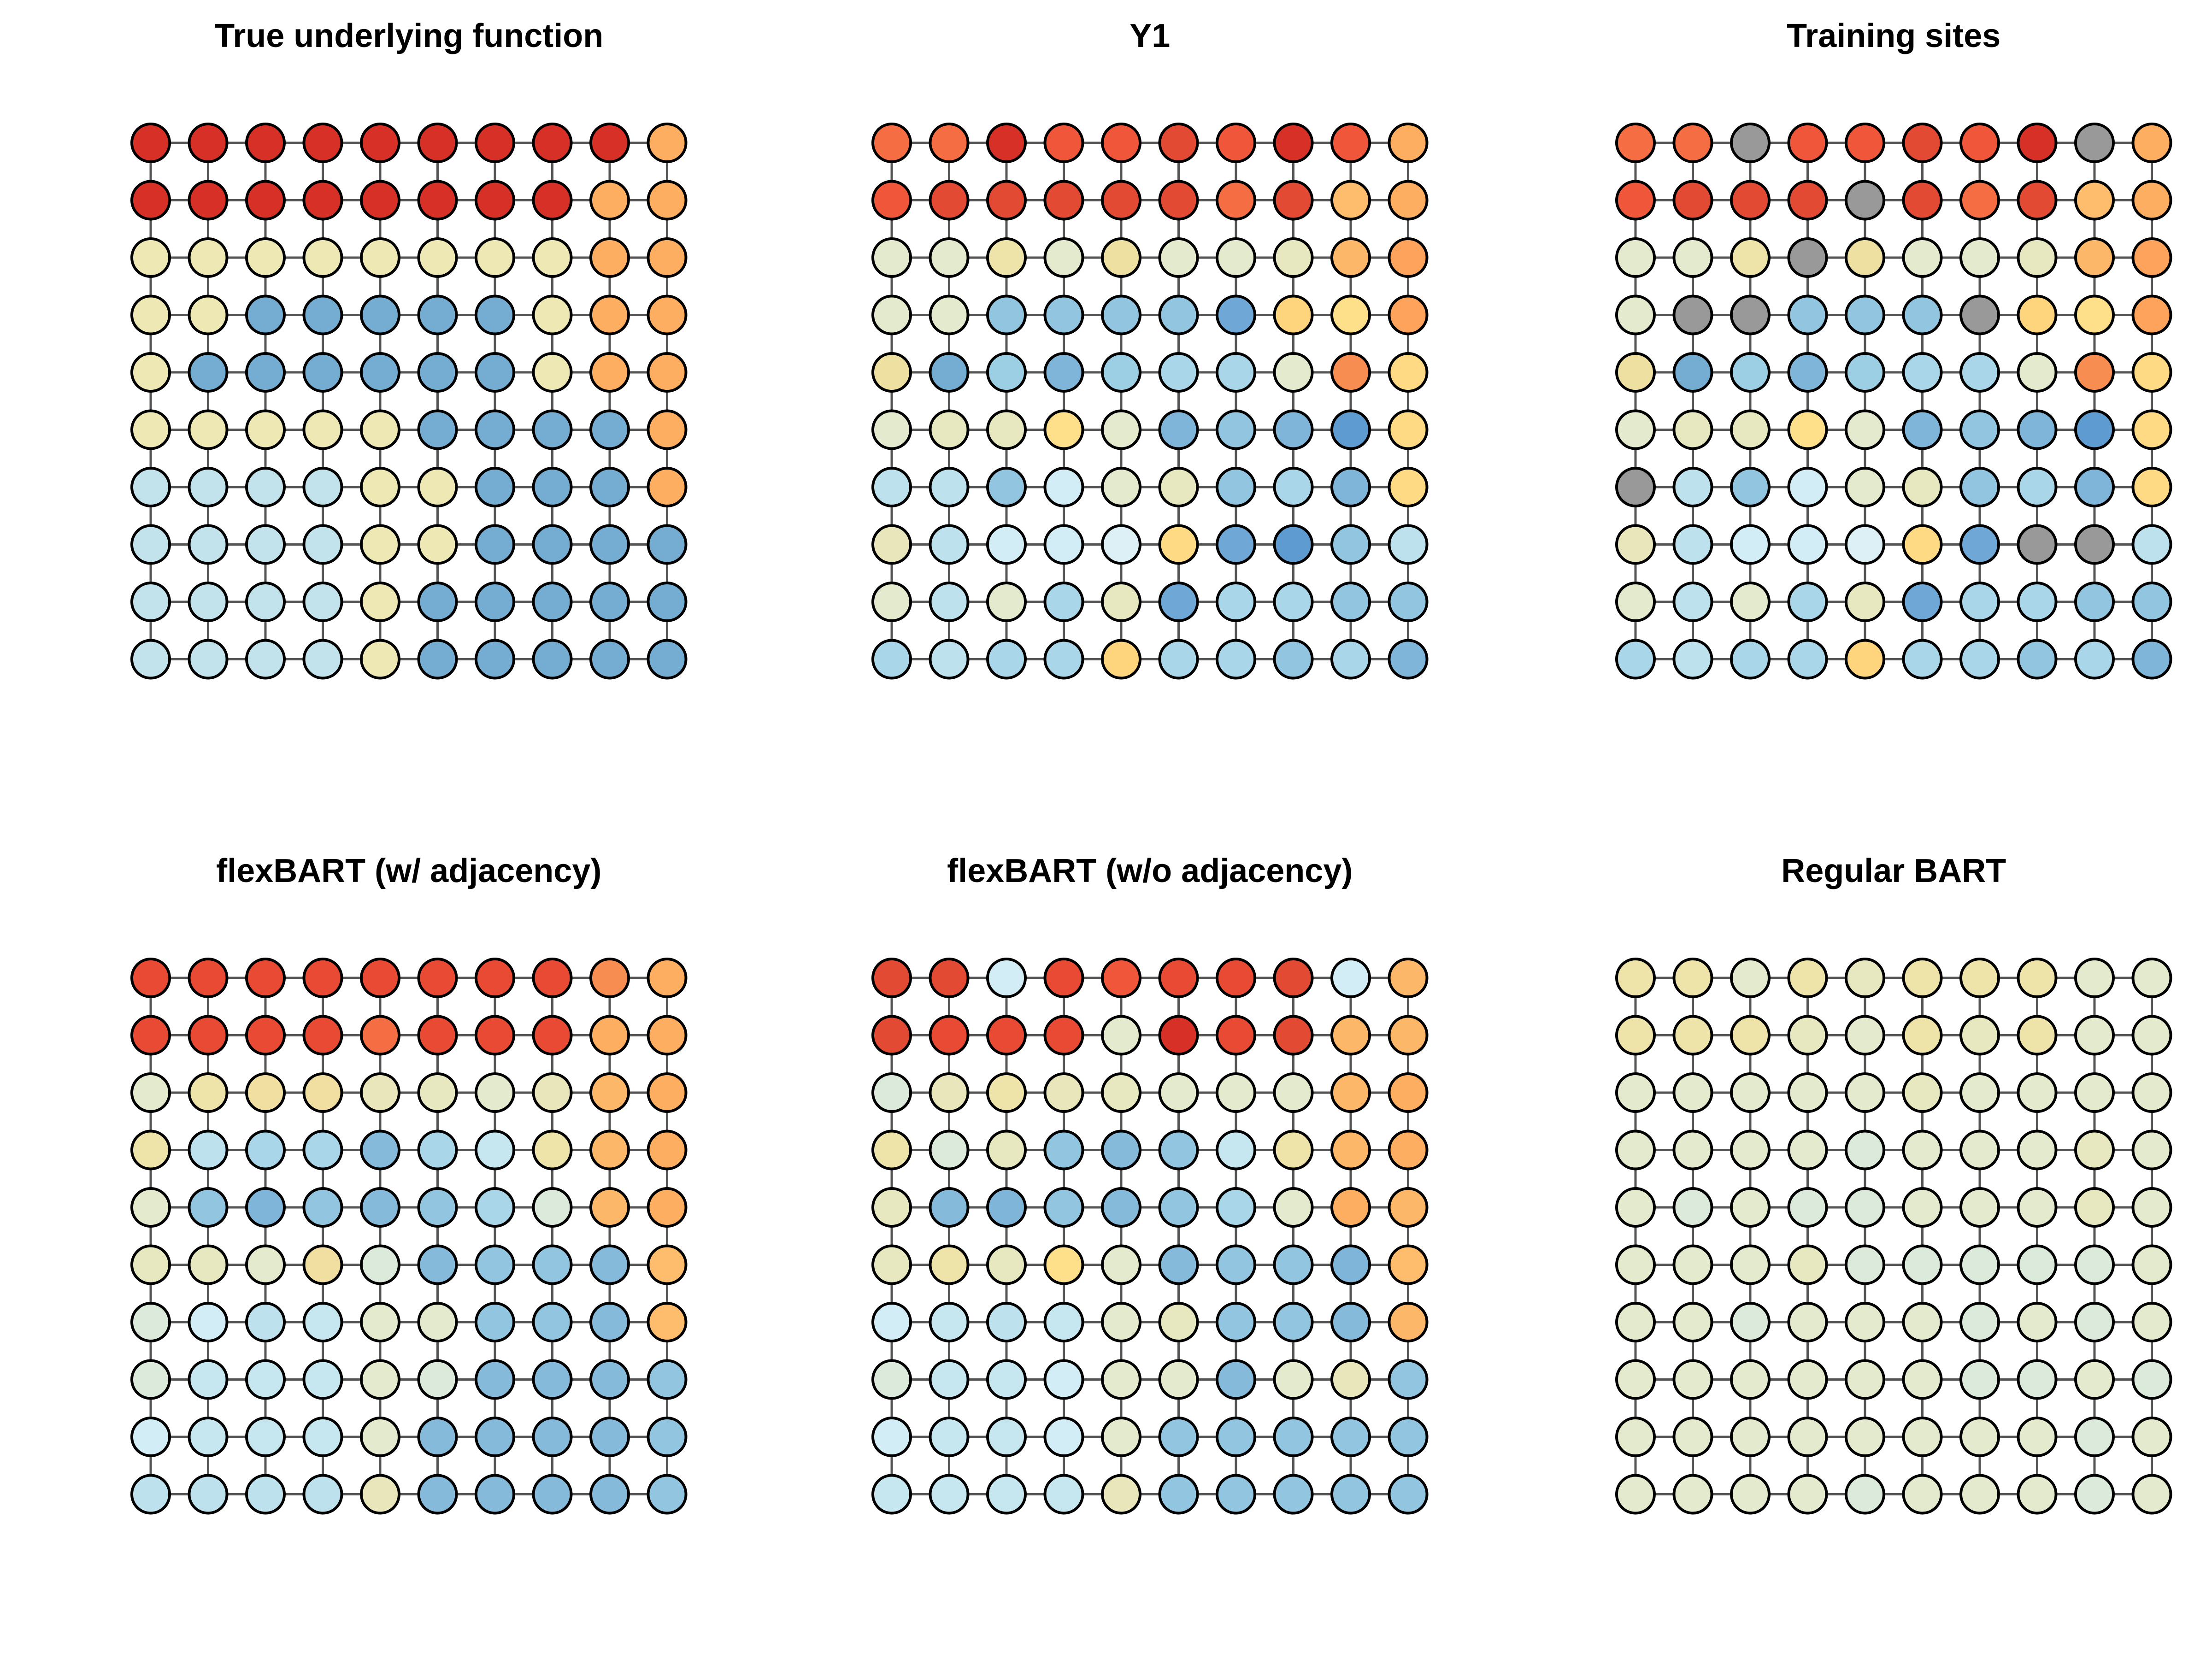  What do you see at coordinates (408, 871) in the screenshot?
I see `panel-title: flexBART (w/ adjacency)` at bounding box center [408, 871].